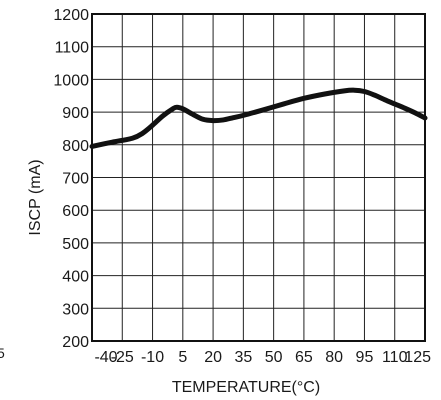  Describe the element at coordinates (182, 357) in the screenshot. I see `x-tick-label: 5` at that location.